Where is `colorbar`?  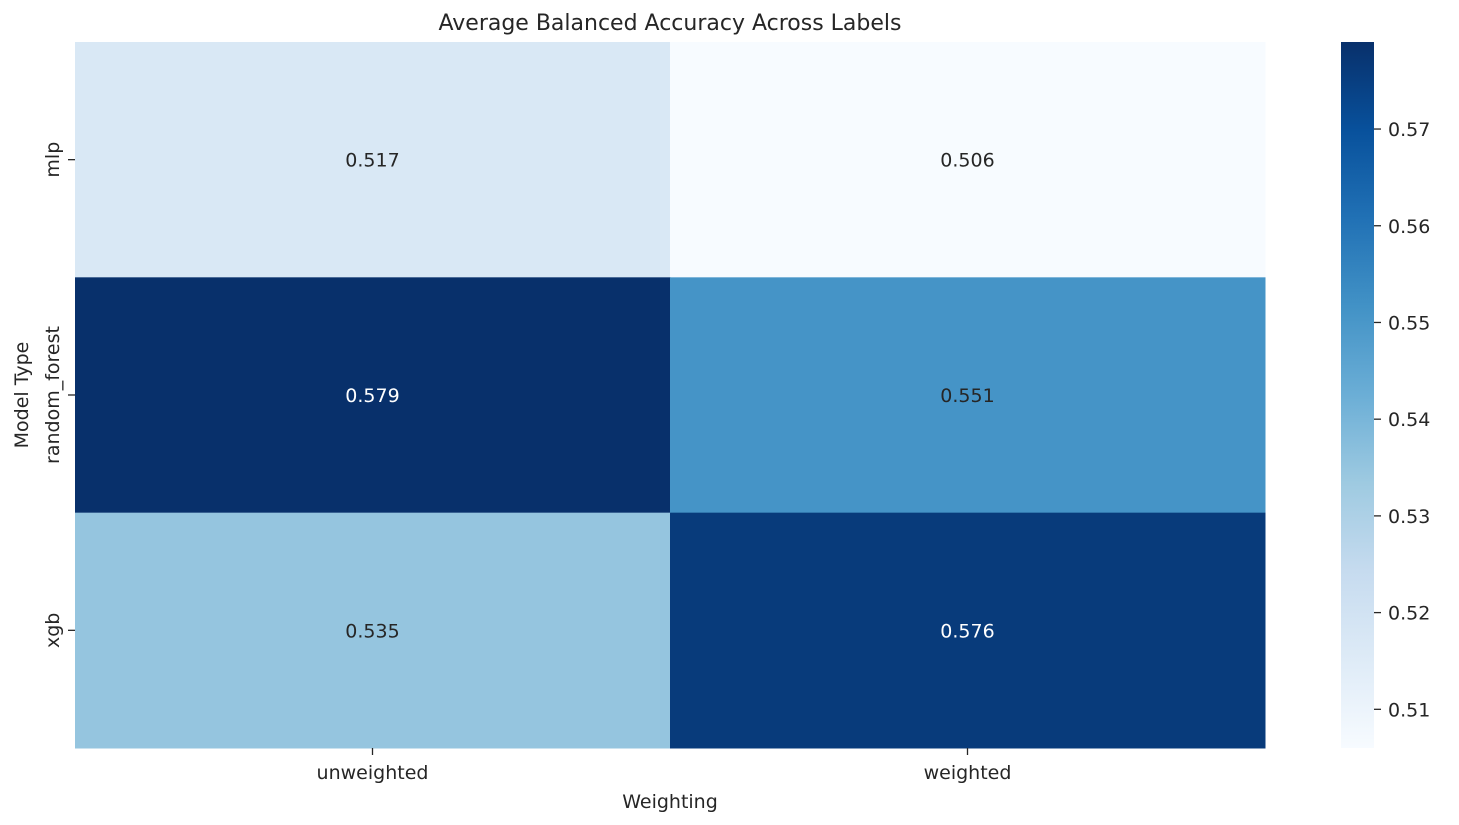 colorbar is located at coordinates (1357, 395).